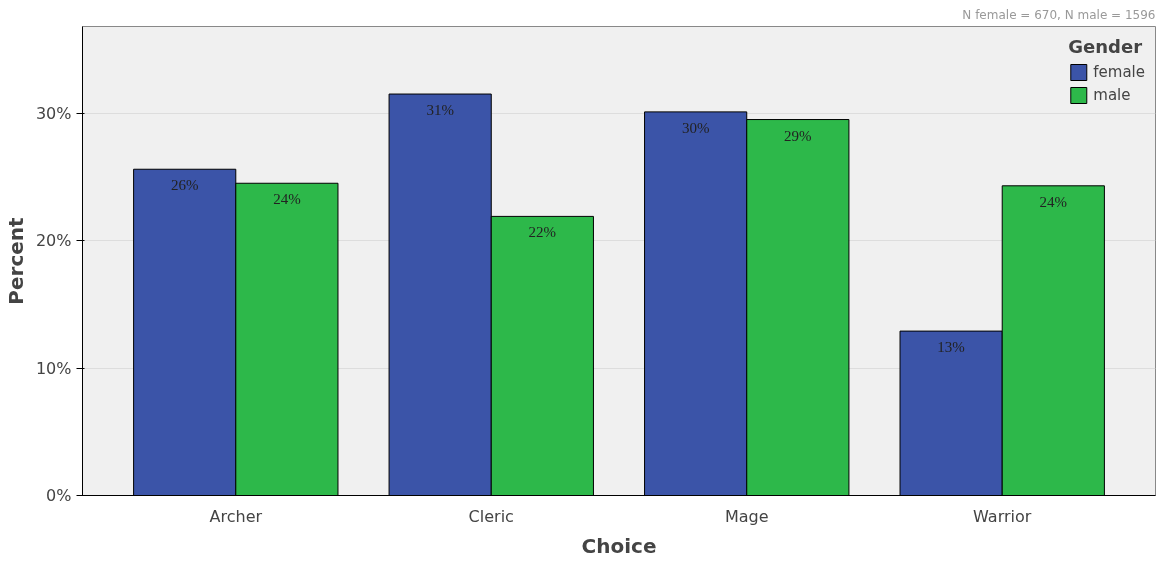  I want to click on legend-label: female, so click(1119, 72).